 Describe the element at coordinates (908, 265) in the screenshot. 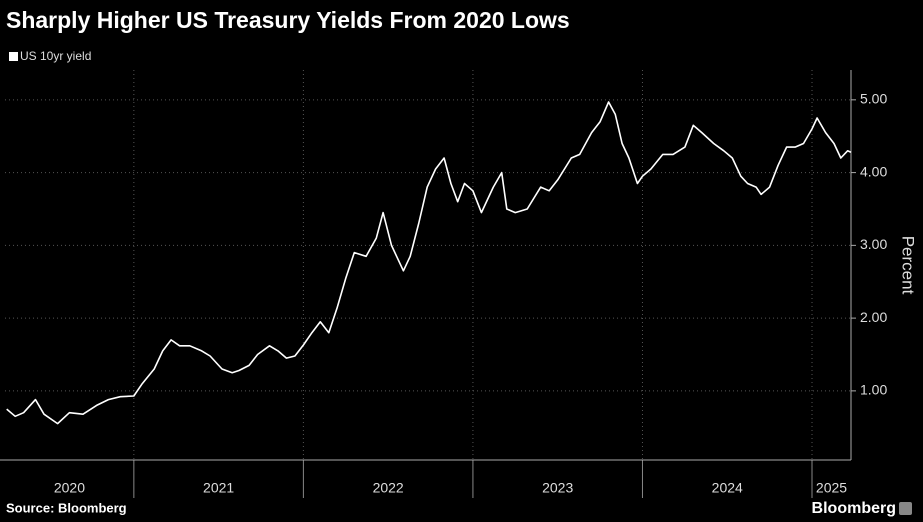

I see `y-axis-label: Percent` at that location.